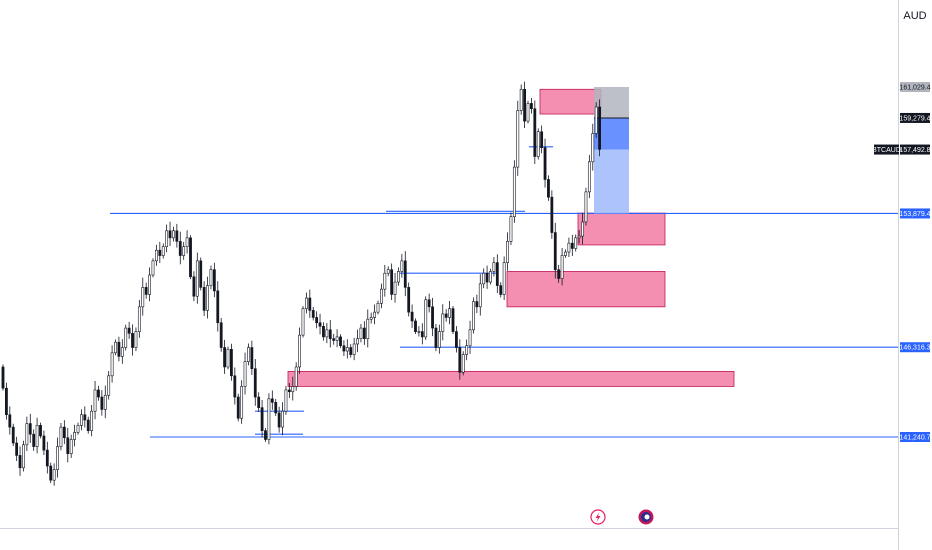 Image resolution: width=932 pixels, height=550 pixels. I want to click on avatar-icon, so click(646, 517).